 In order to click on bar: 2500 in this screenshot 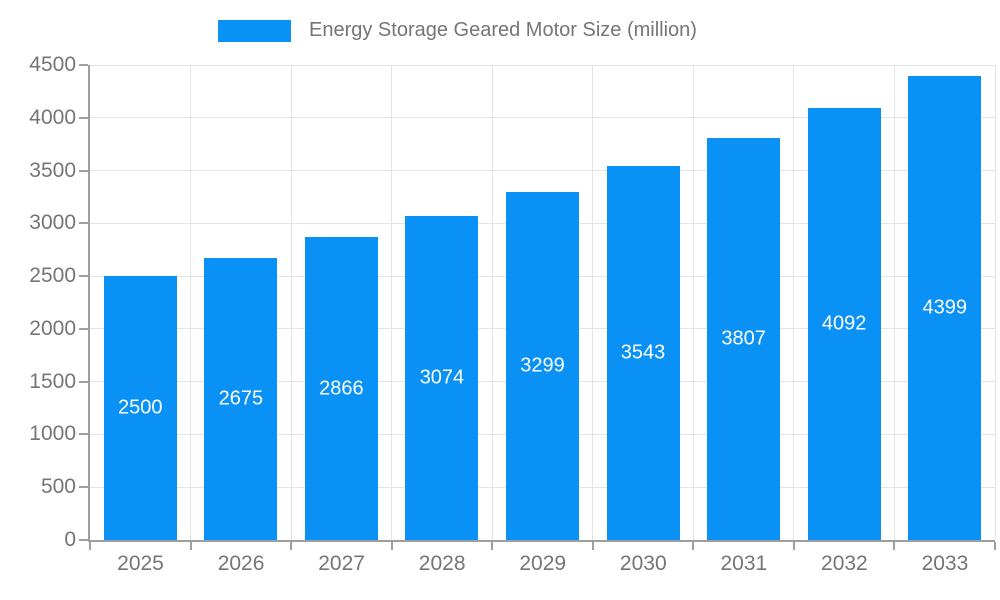, I will do `click(140, 408)`.